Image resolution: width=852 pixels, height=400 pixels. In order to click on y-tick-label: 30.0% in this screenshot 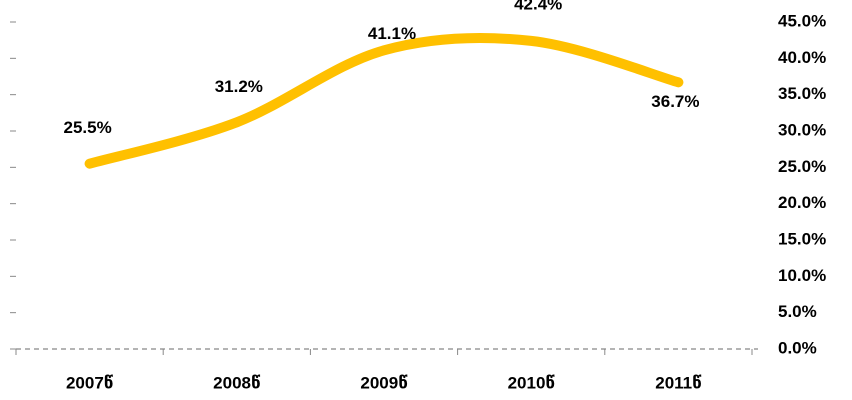, I will do `click(802, 129)`.